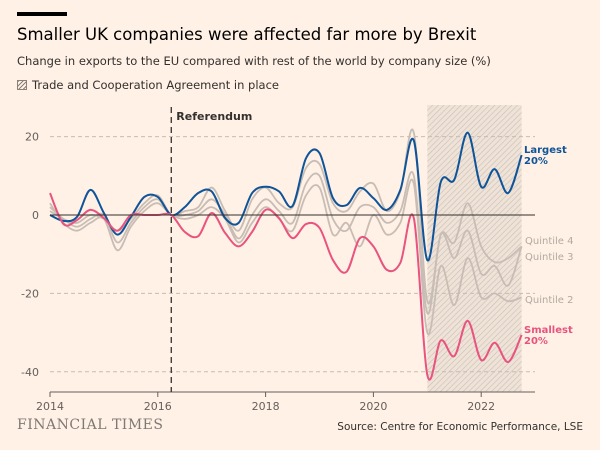 This screenshot has width=600, height=450. What do you see at coordinates (30, 372) in the screenshot?
I see `y-tick-label: -40` at bounding box center [30, 372].